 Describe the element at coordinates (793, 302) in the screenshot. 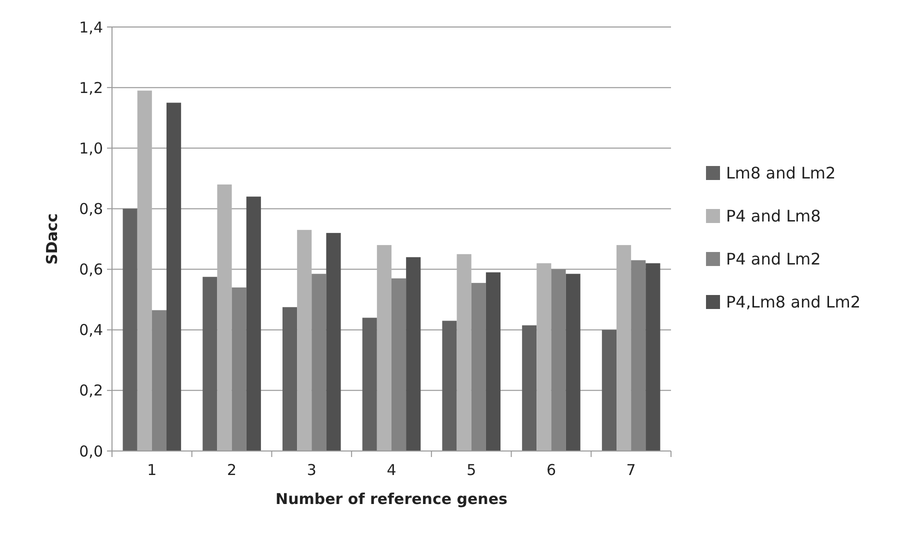

I see `legend-label: P4,Lm8 and Lm2` at that location.